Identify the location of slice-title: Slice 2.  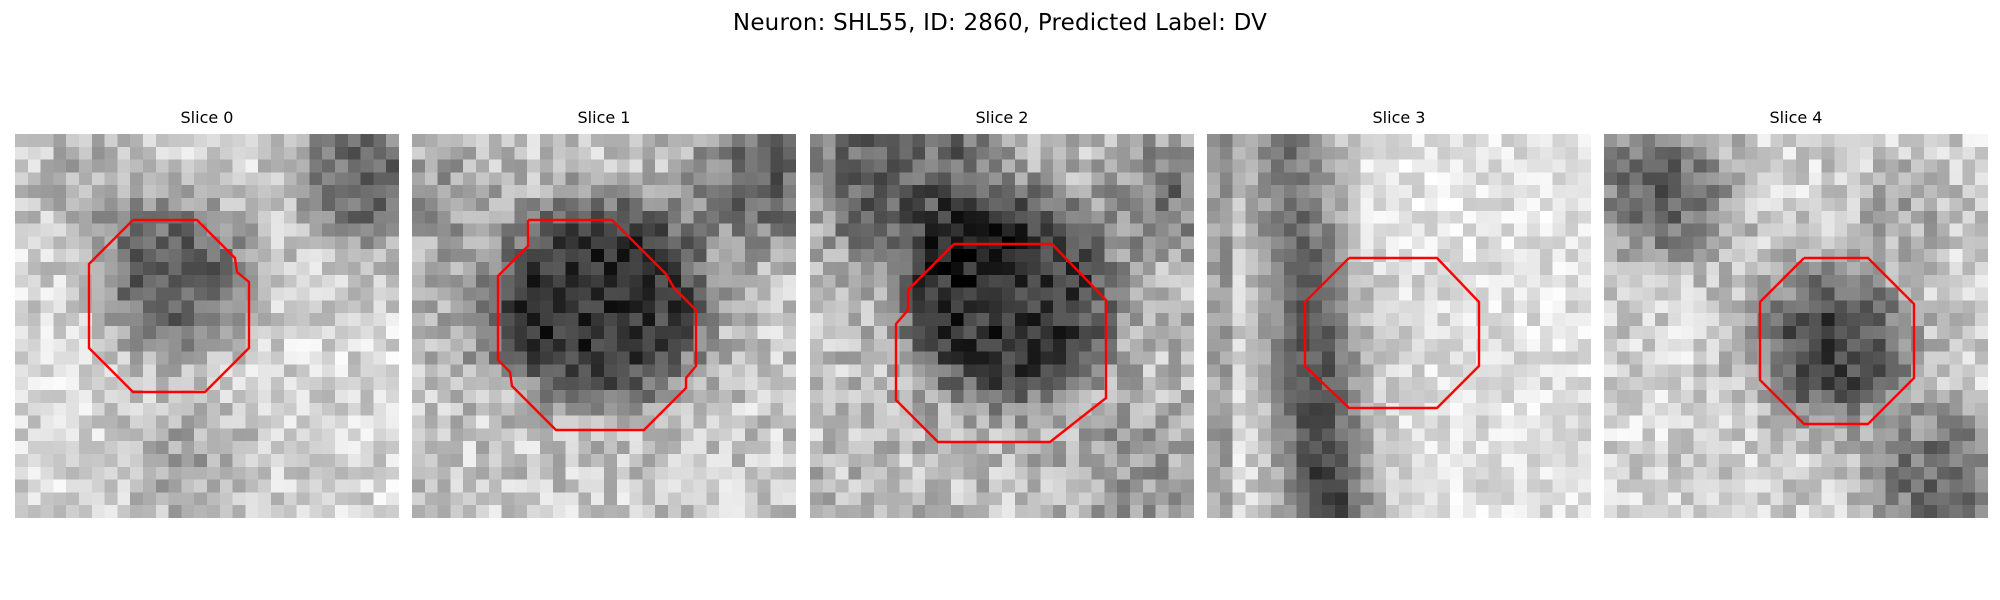
(1002, 117).